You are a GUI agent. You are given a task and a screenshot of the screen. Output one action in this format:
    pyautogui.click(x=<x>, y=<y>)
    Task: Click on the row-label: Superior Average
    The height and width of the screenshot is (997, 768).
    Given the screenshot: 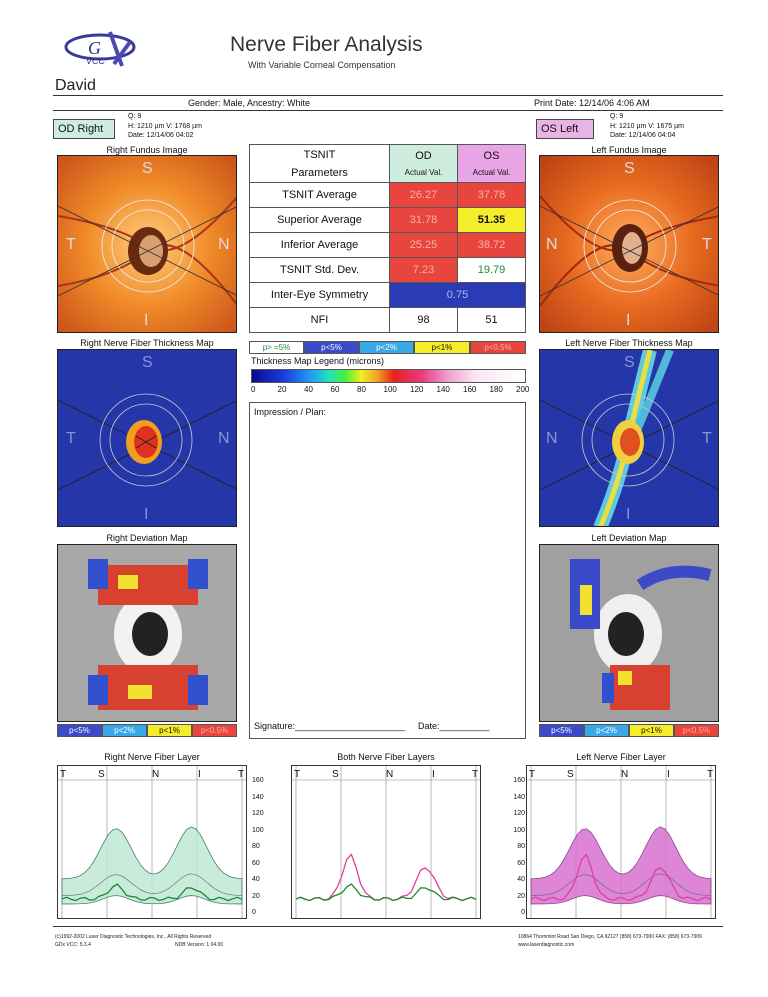 What is the action you would take?
    pyautogui.click(x=319, y=220)
    